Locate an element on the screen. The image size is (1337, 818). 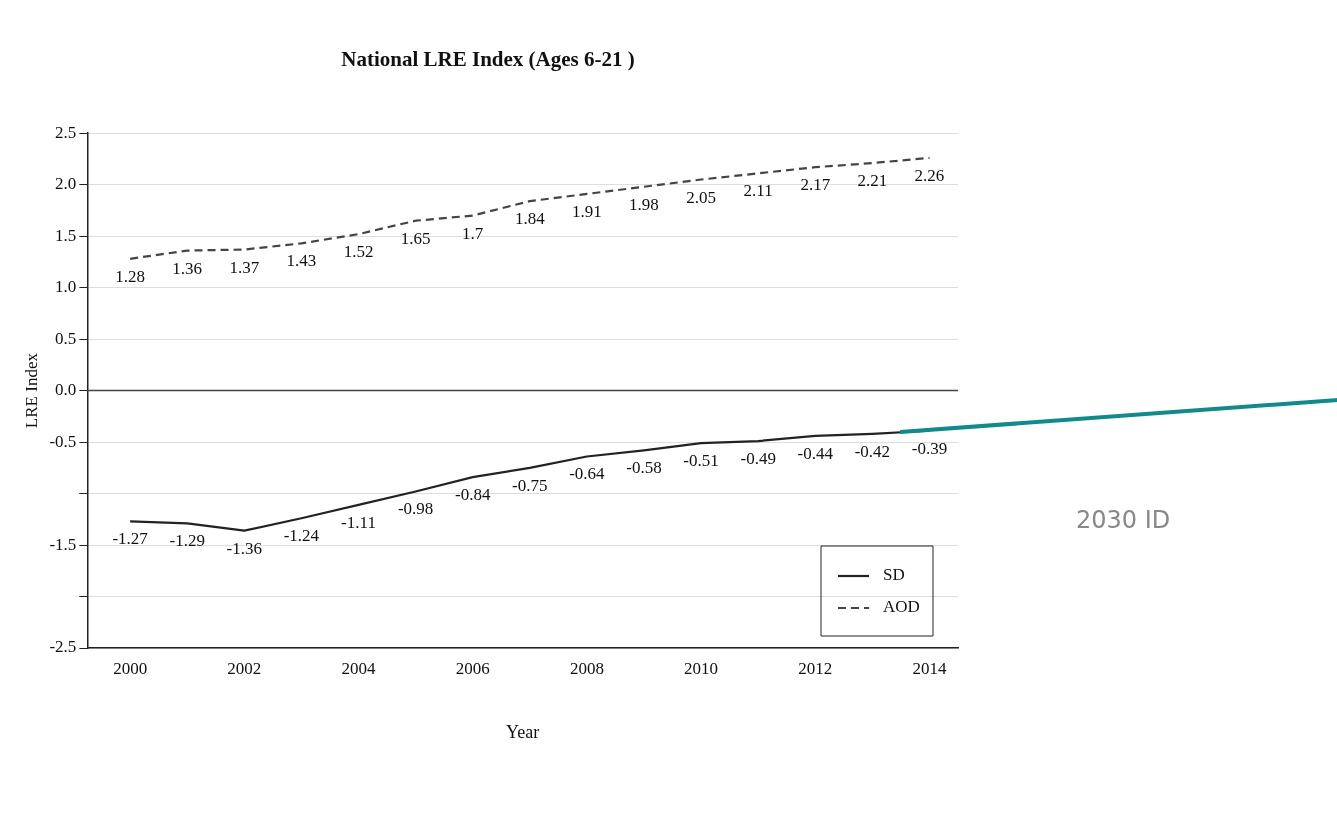
x-tick-label: 2012 is located at coordinates (815, 668).